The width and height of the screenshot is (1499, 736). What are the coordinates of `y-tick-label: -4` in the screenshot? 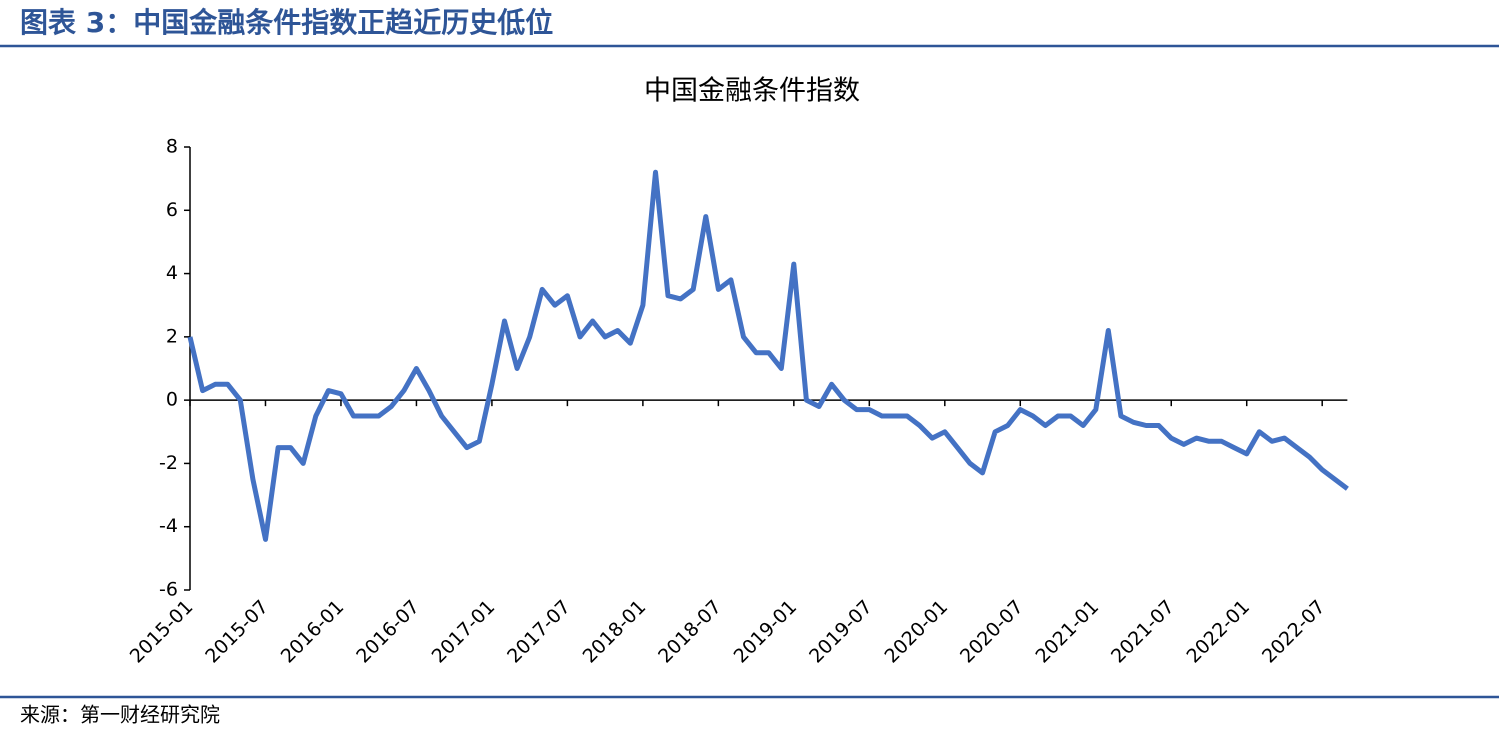 It's located at (168, 526).